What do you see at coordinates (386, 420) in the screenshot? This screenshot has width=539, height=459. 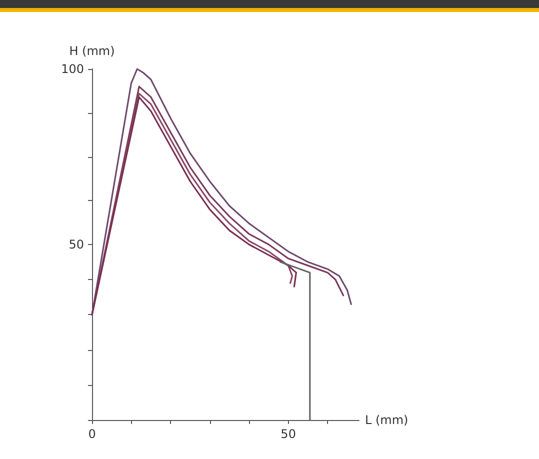 I see `x-axis-title: L (mm)` at bounding box center [386, 420].